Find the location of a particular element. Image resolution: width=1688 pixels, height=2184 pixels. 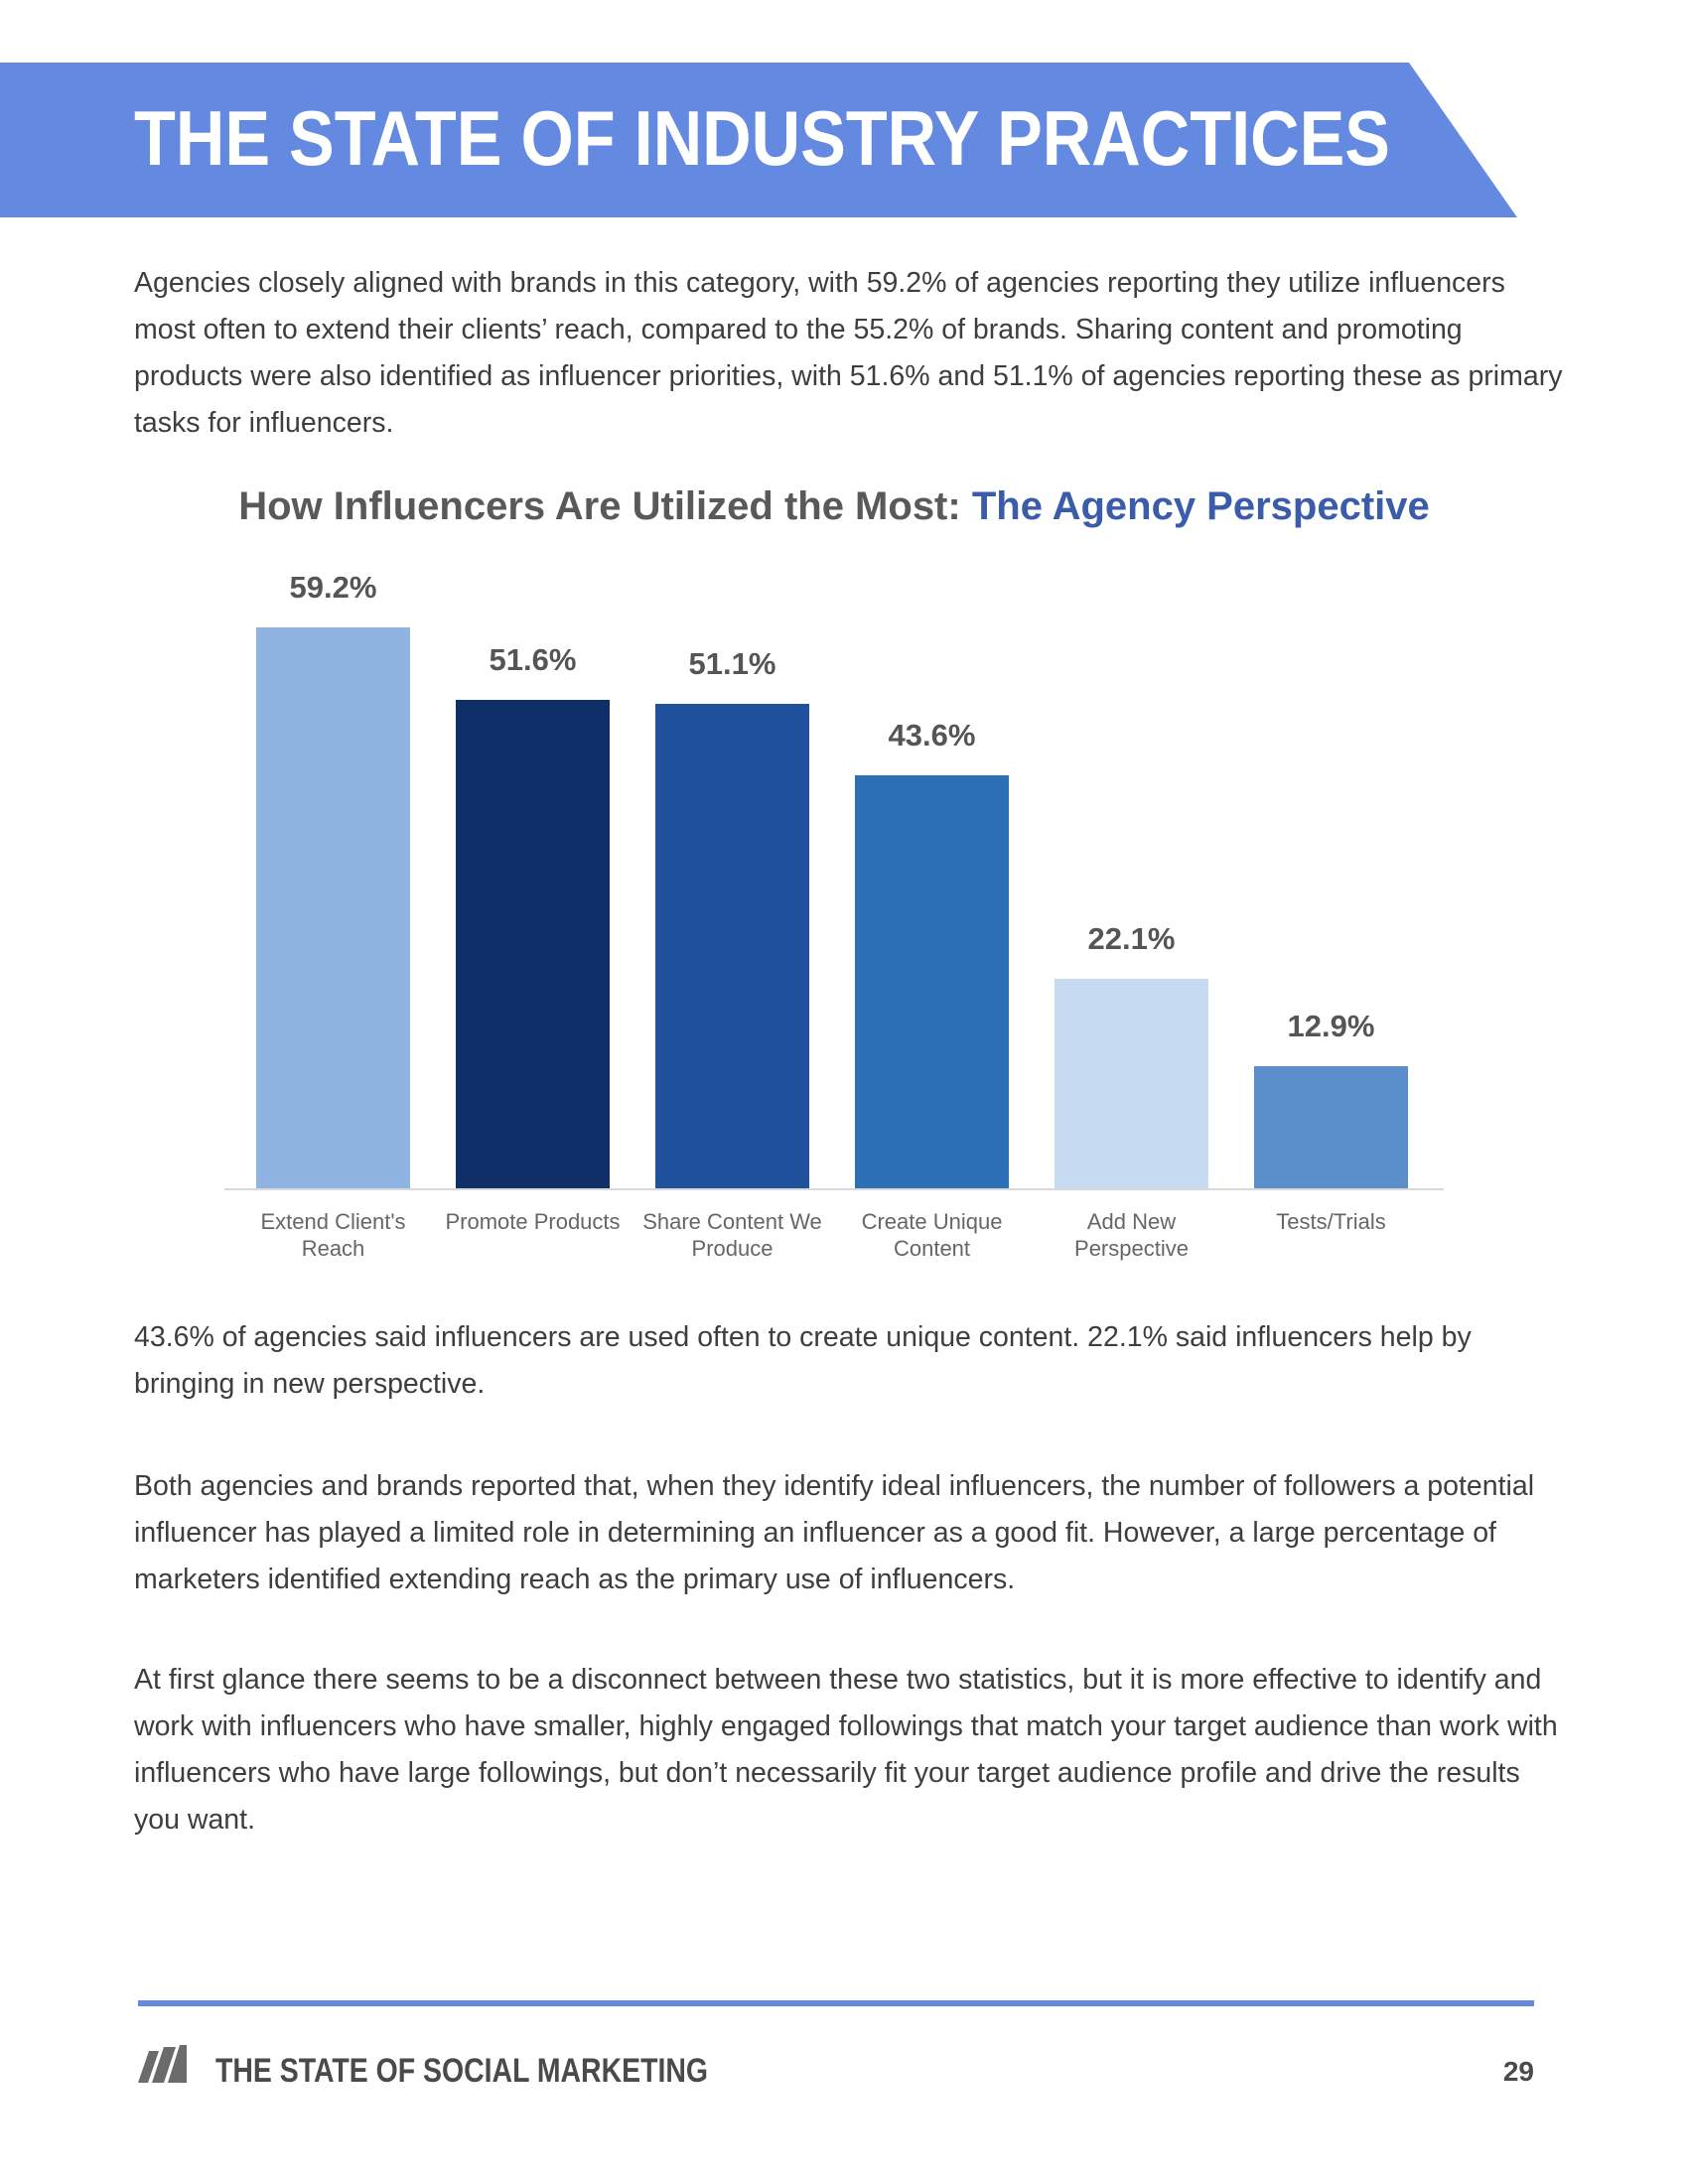

footer-rule is located at coordinates (836, 2003).